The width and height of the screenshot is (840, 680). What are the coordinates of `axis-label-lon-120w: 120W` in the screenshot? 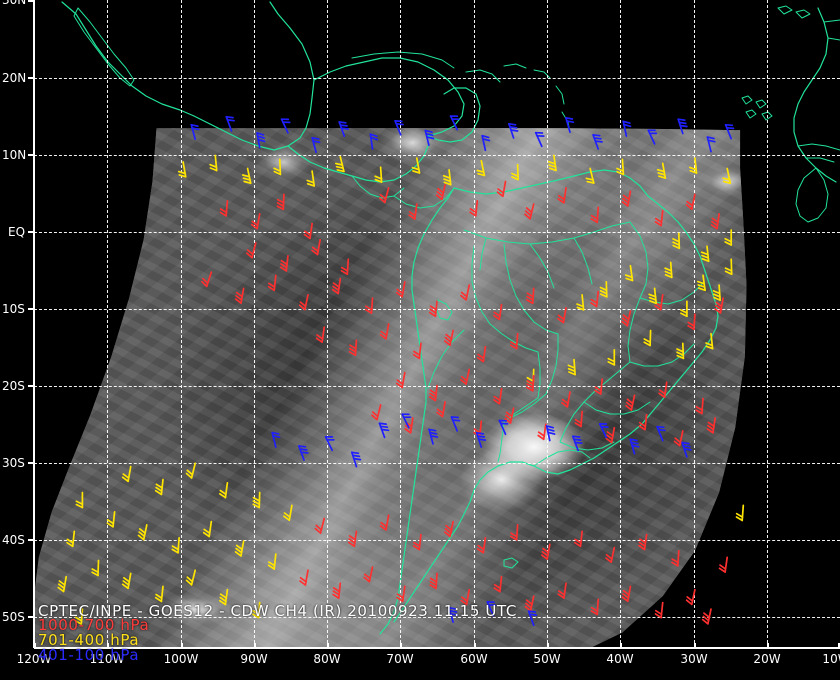 It's located at (34, 659).